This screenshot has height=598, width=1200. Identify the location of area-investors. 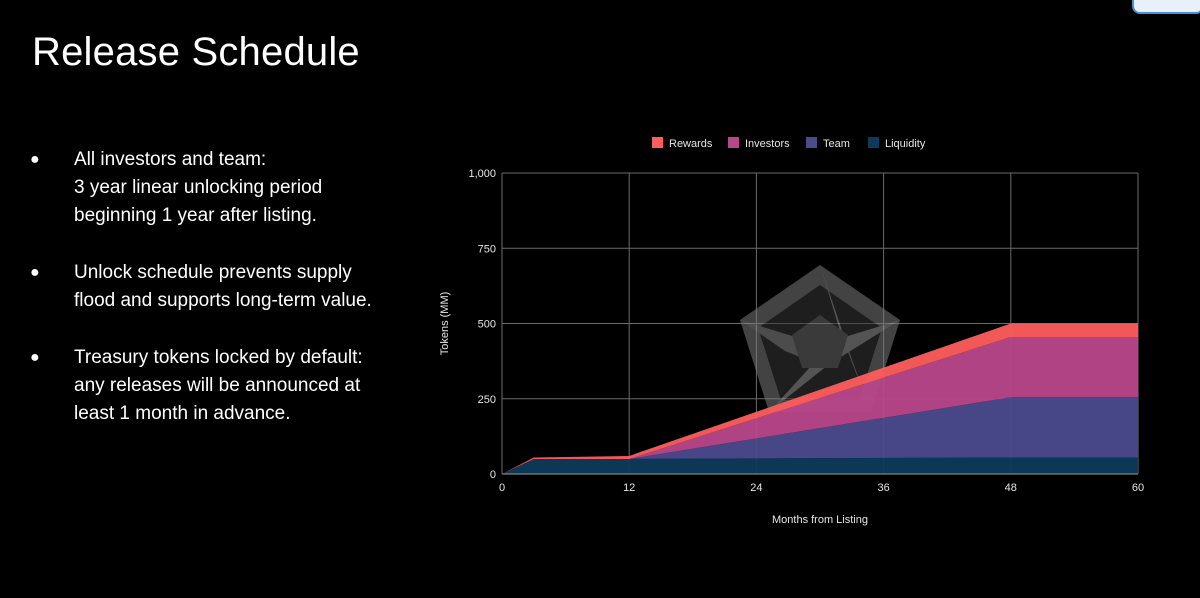
(820, 405).